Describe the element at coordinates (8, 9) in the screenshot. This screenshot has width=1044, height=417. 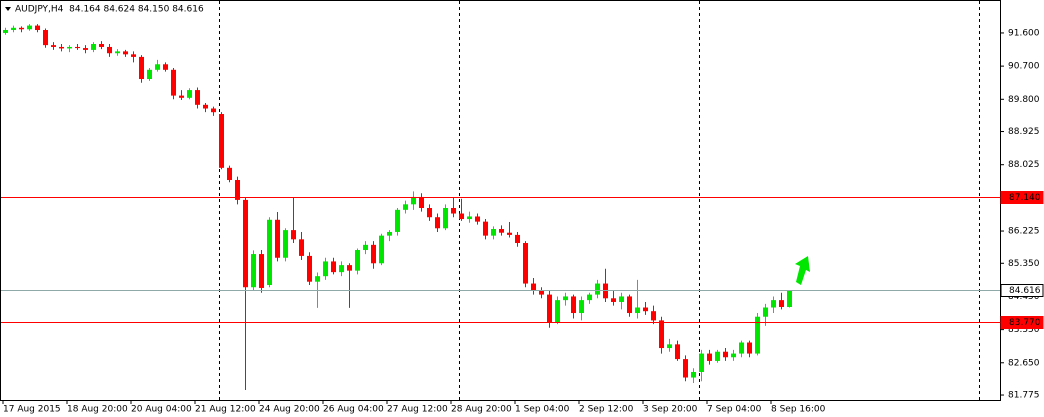
I see `collapse-icon` at that location.